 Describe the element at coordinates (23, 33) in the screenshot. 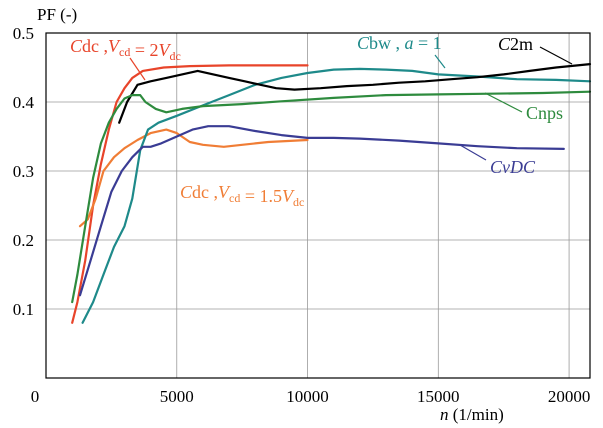

I see `y-tick-label: 0.5` at that location.